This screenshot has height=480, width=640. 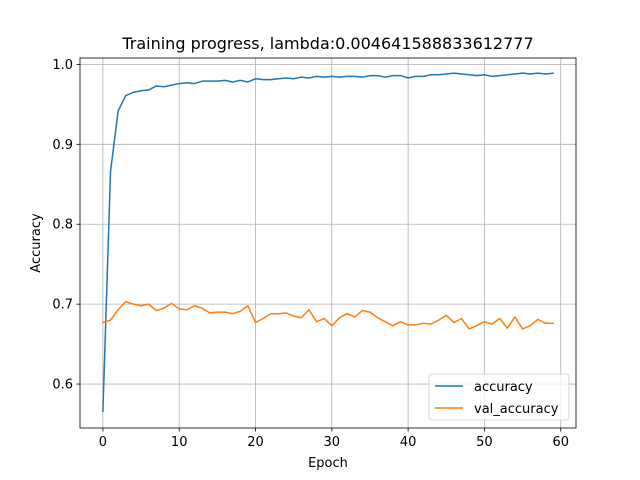 What do you see at coordinates (179, 442) in the screenshot?
I see `x-tick-label: 10` at bounding box center [179, 442].